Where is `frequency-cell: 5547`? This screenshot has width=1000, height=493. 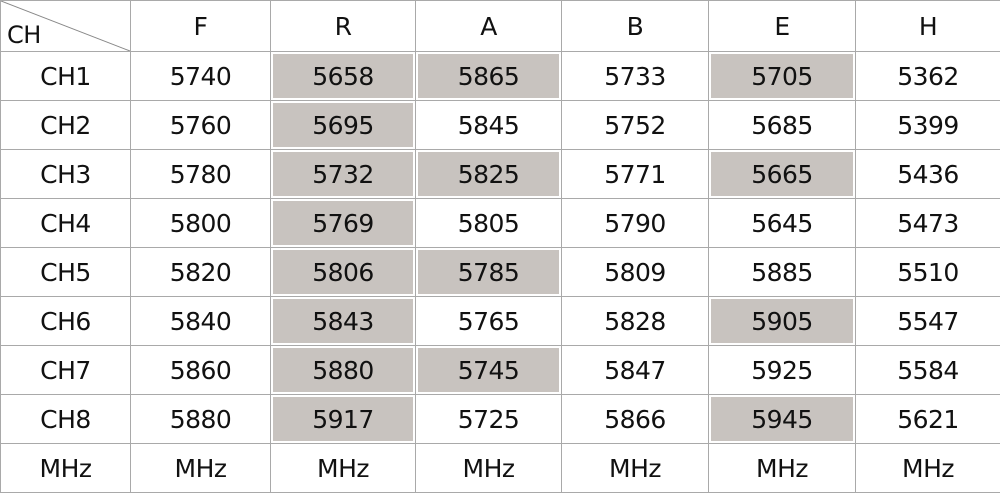
frequency-cell: 5547 is located at coordinates (927, 321).